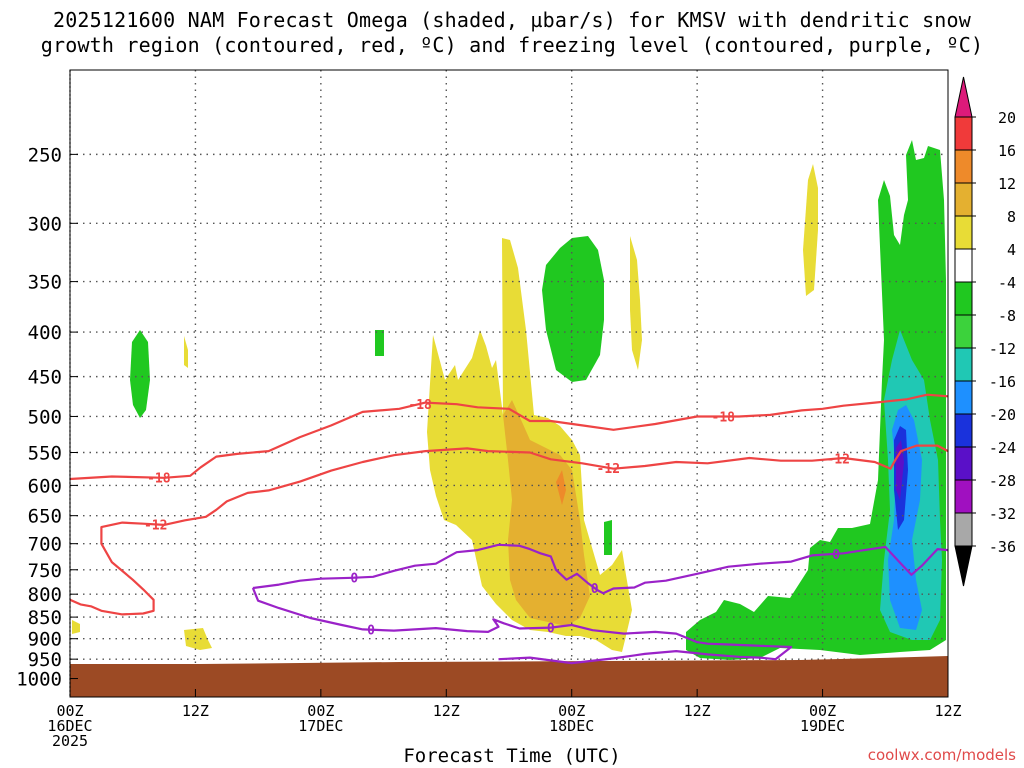 This screenshot has width=1024, height=768. Describe the element at coordinates (159, 479) in the screenshot. I see `contour-label-dgz_minus18-0: -18` at that location.